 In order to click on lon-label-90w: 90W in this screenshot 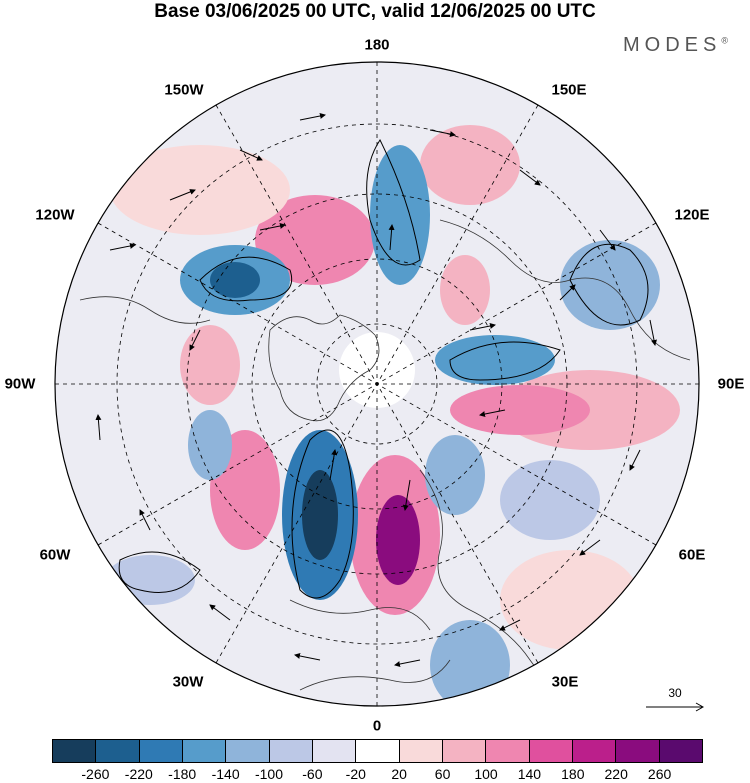, I will do `click(20, 384)`.